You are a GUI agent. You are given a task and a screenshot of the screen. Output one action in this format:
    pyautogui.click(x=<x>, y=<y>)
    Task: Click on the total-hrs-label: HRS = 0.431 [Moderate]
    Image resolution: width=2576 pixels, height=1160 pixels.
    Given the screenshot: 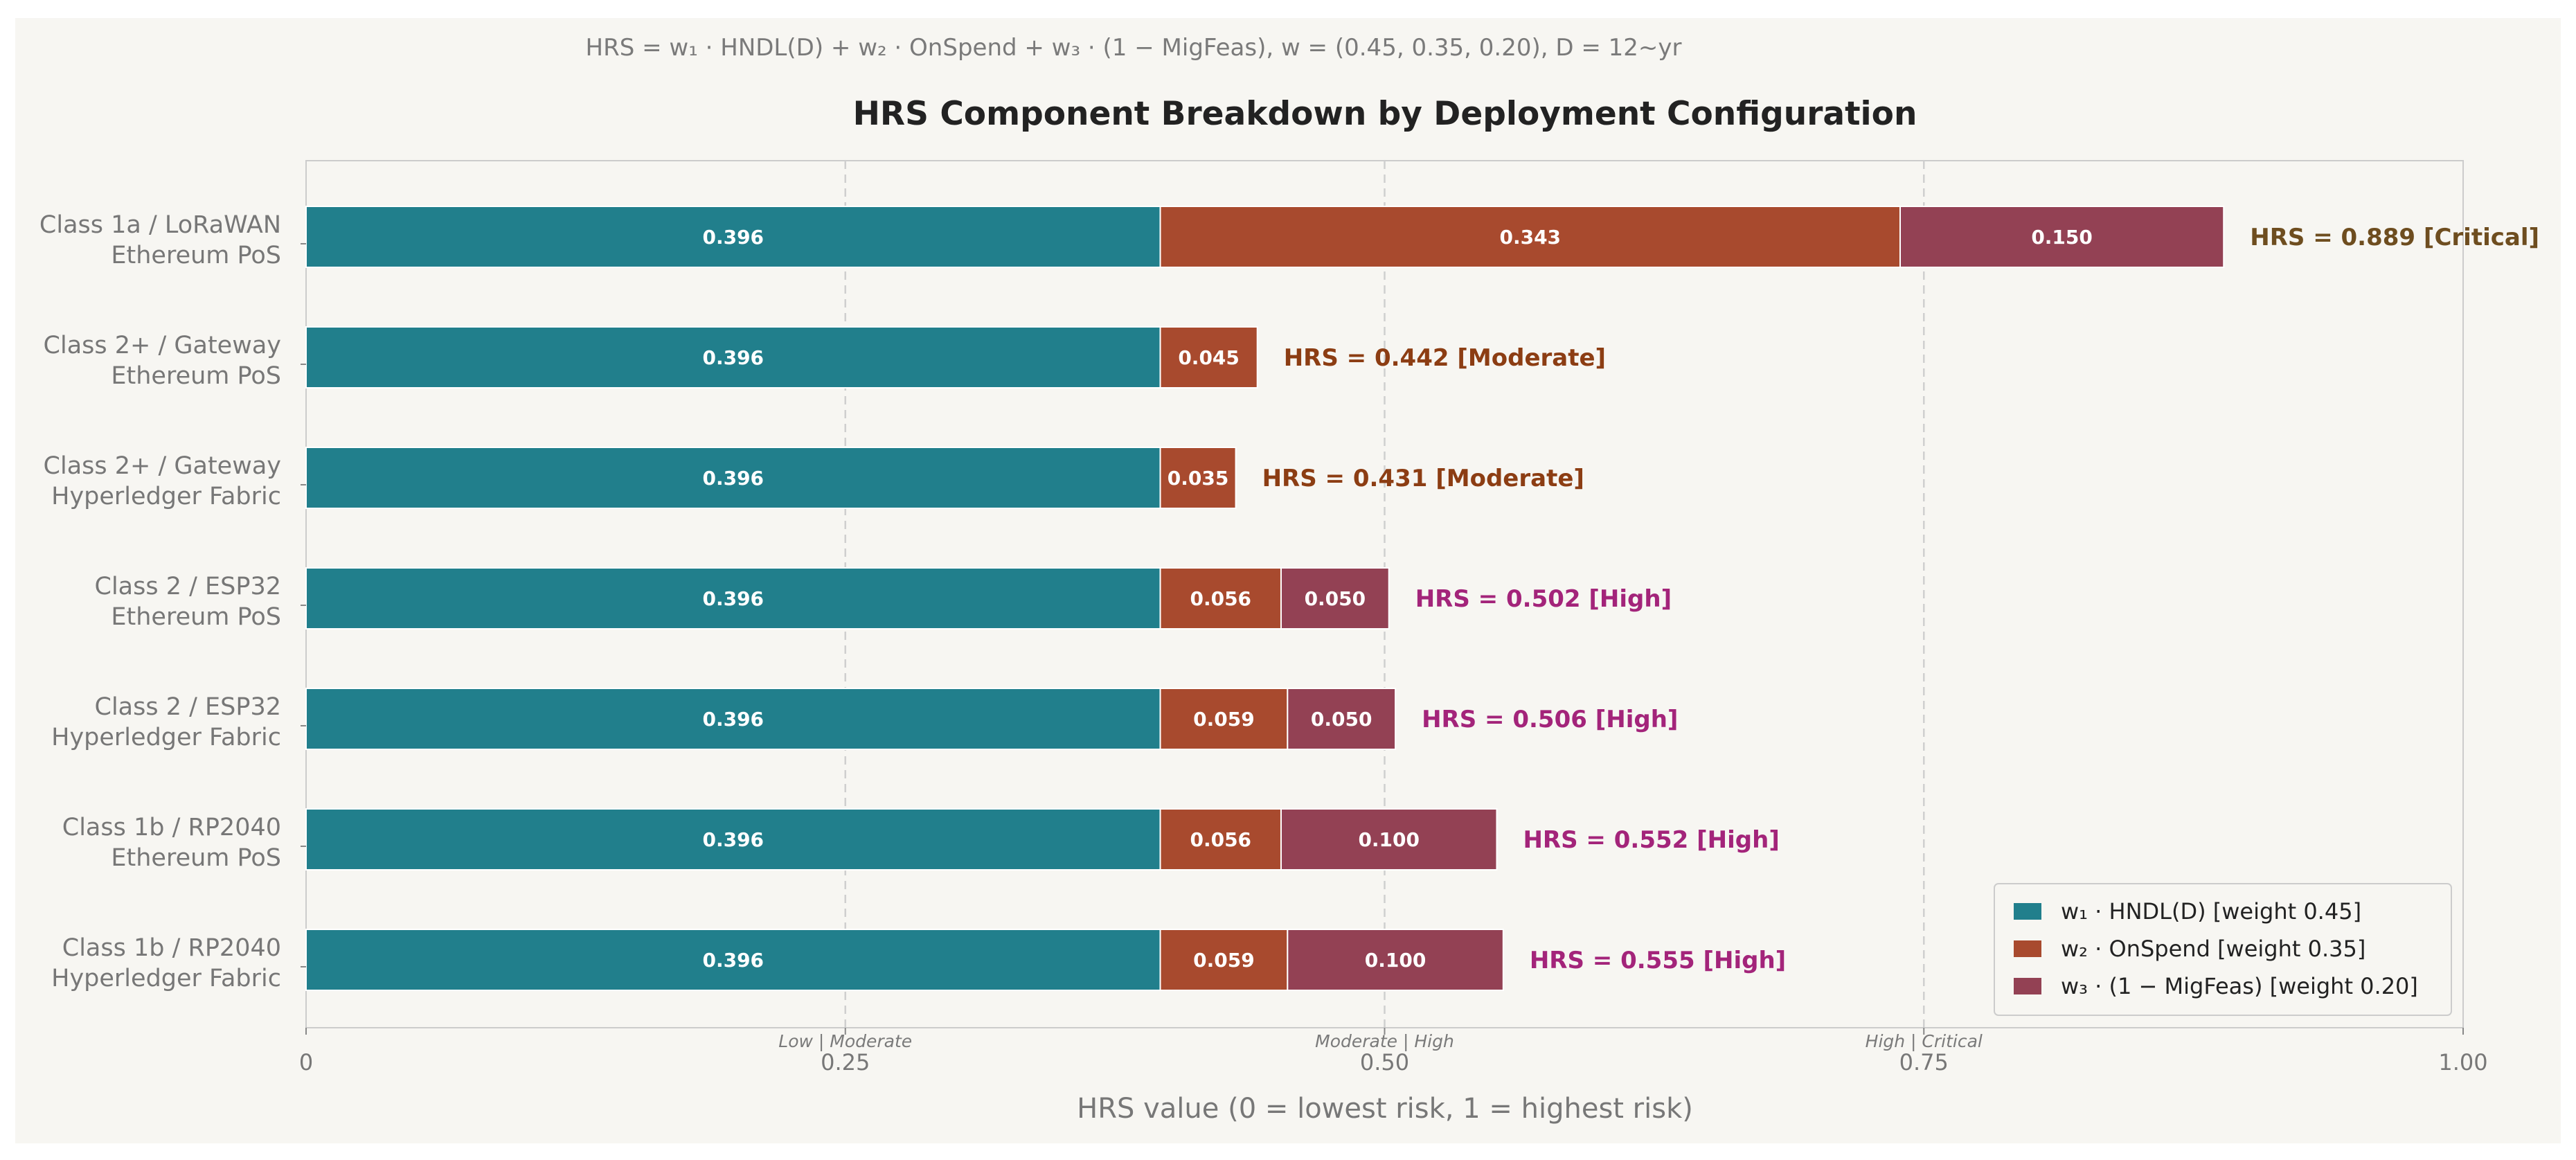 What is the action you would take?
    pyautogui.click(x=1423, y=479)
    